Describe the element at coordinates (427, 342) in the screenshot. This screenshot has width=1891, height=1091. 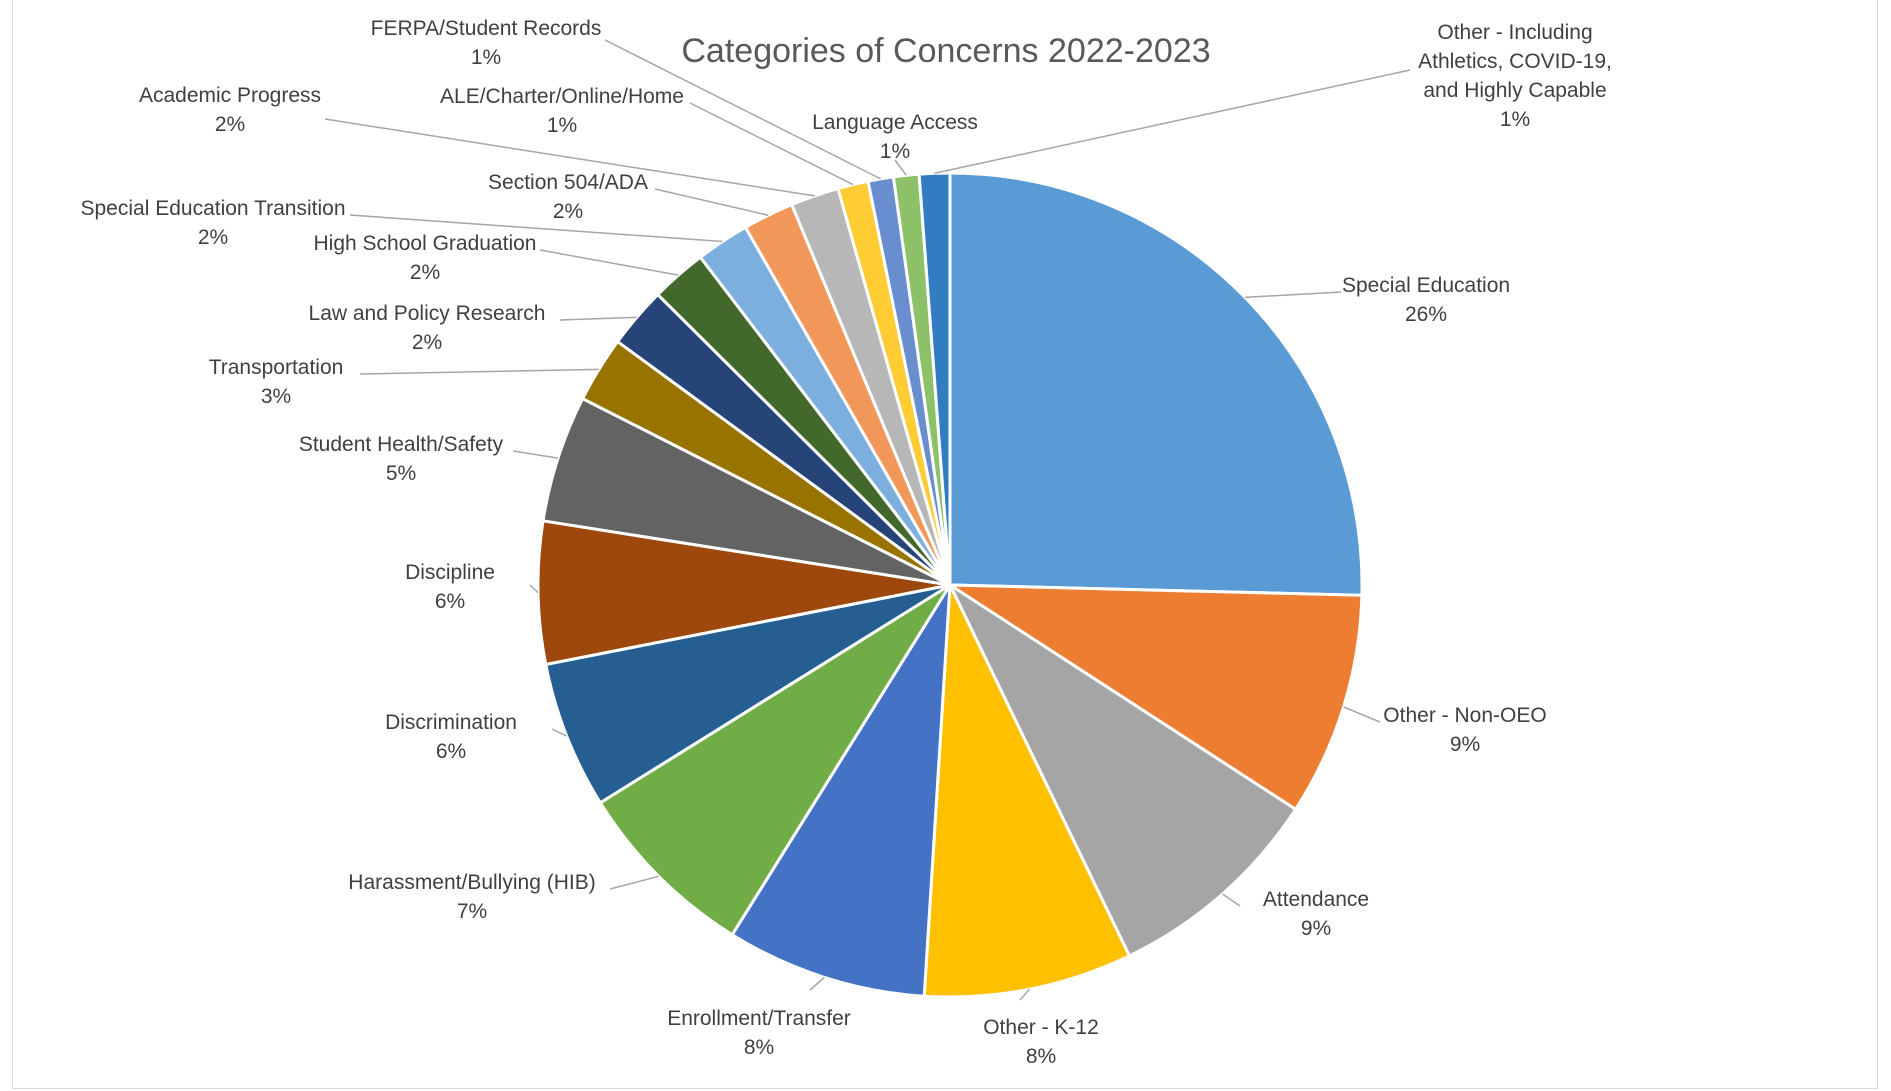
I see `slice-percent-10: 2%` at that location.